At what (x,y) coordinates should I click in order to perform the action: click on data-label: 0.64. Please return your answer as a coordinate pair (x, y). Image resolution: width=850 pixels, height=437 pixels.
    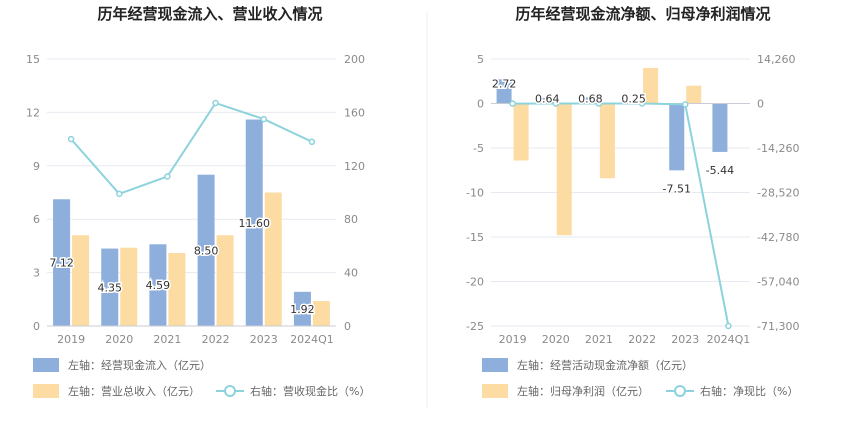
    Looking at the image, I should click on (547, 99).